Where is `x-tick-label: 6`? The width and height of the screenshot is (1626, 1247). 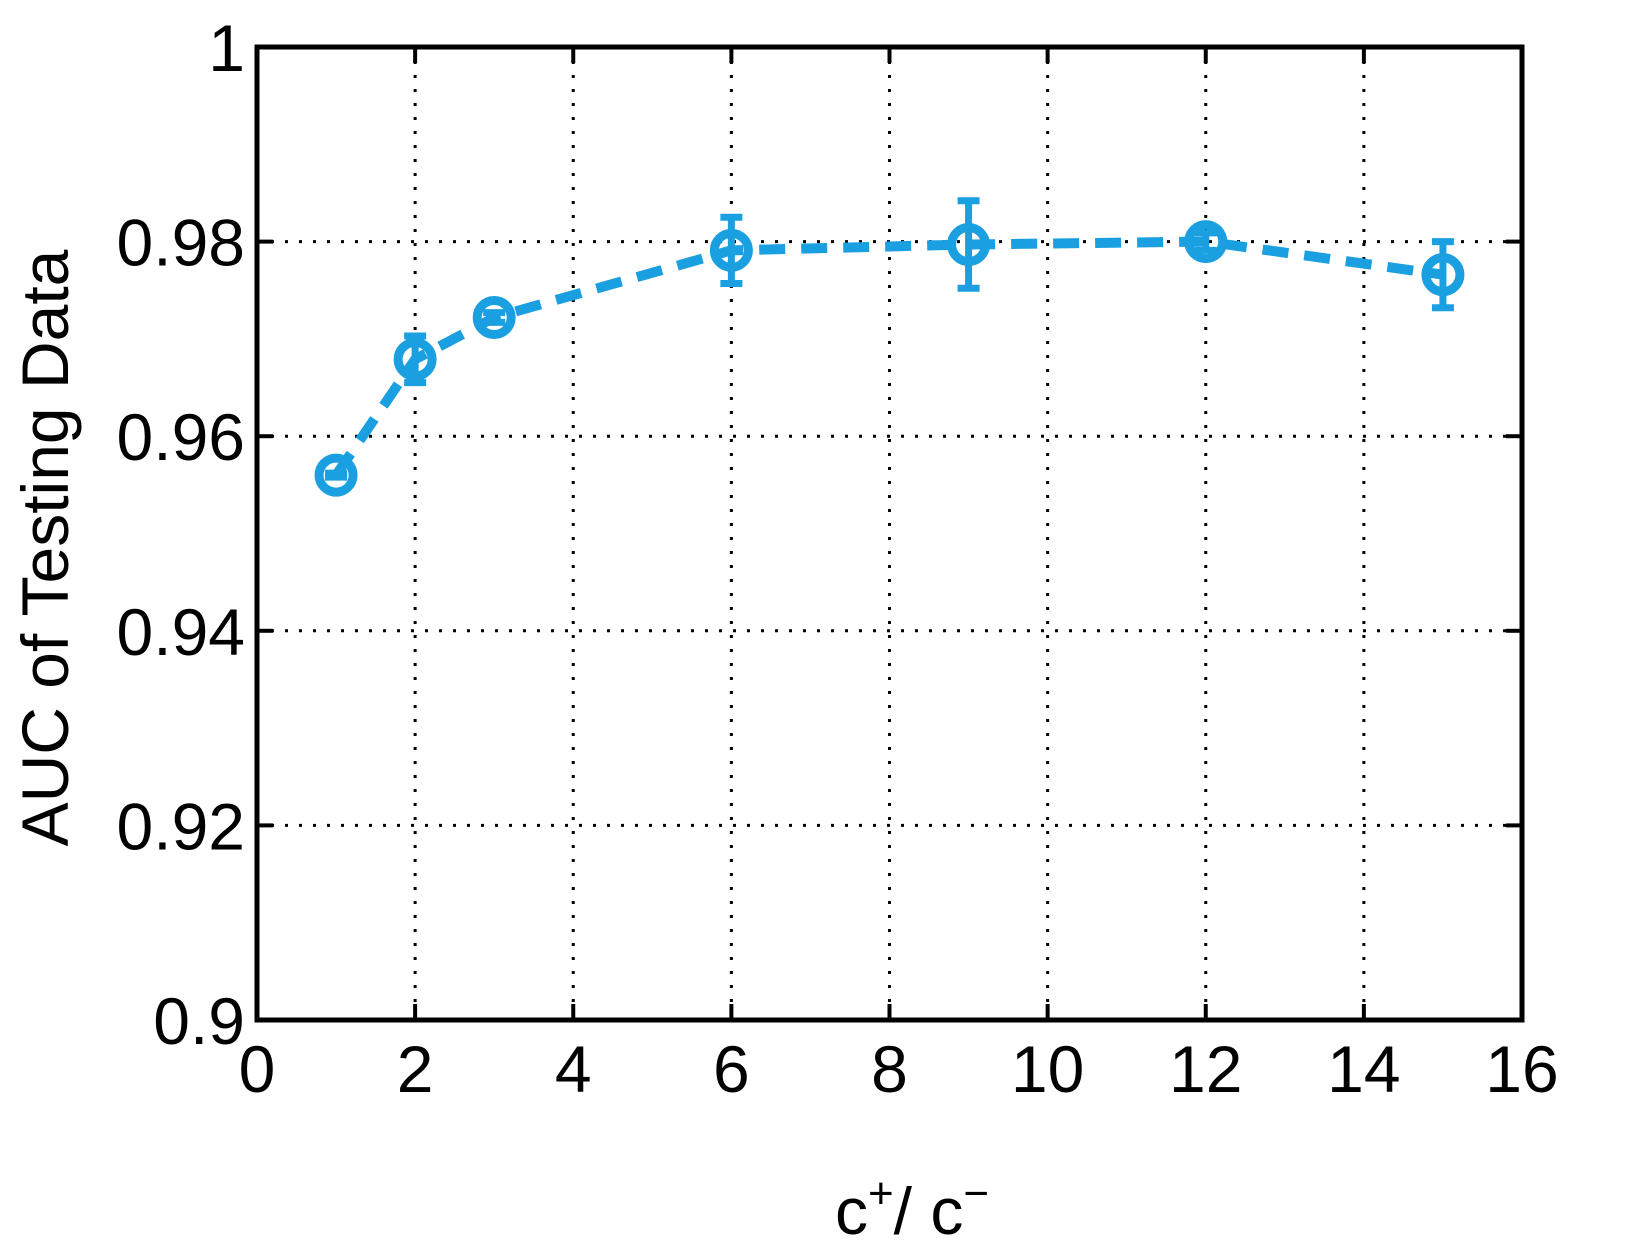
x-tick-label: 6 is located at coordinates (731, 1069).